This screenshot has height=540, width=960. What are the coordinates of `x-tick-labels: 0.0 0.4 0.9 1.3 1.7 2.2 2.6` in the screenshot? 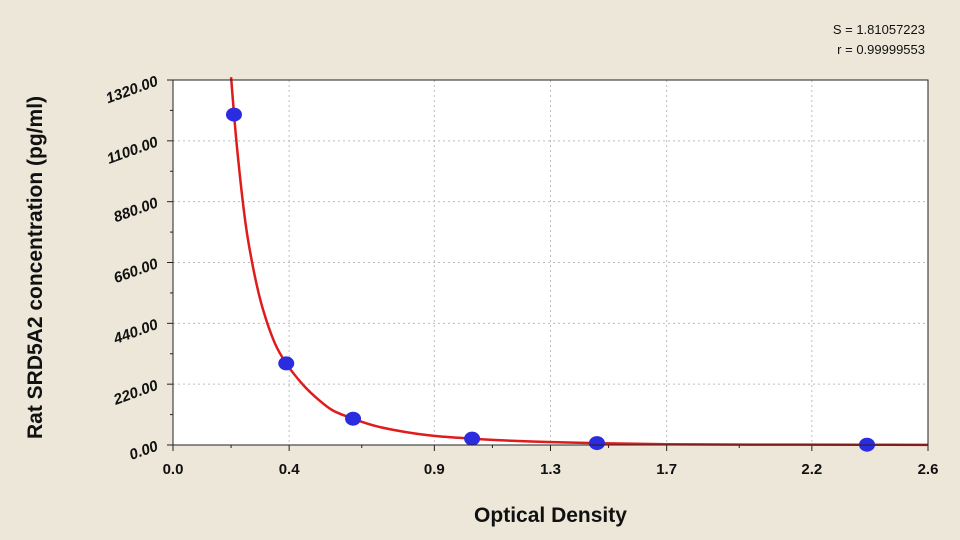 It's located at (551, 469).